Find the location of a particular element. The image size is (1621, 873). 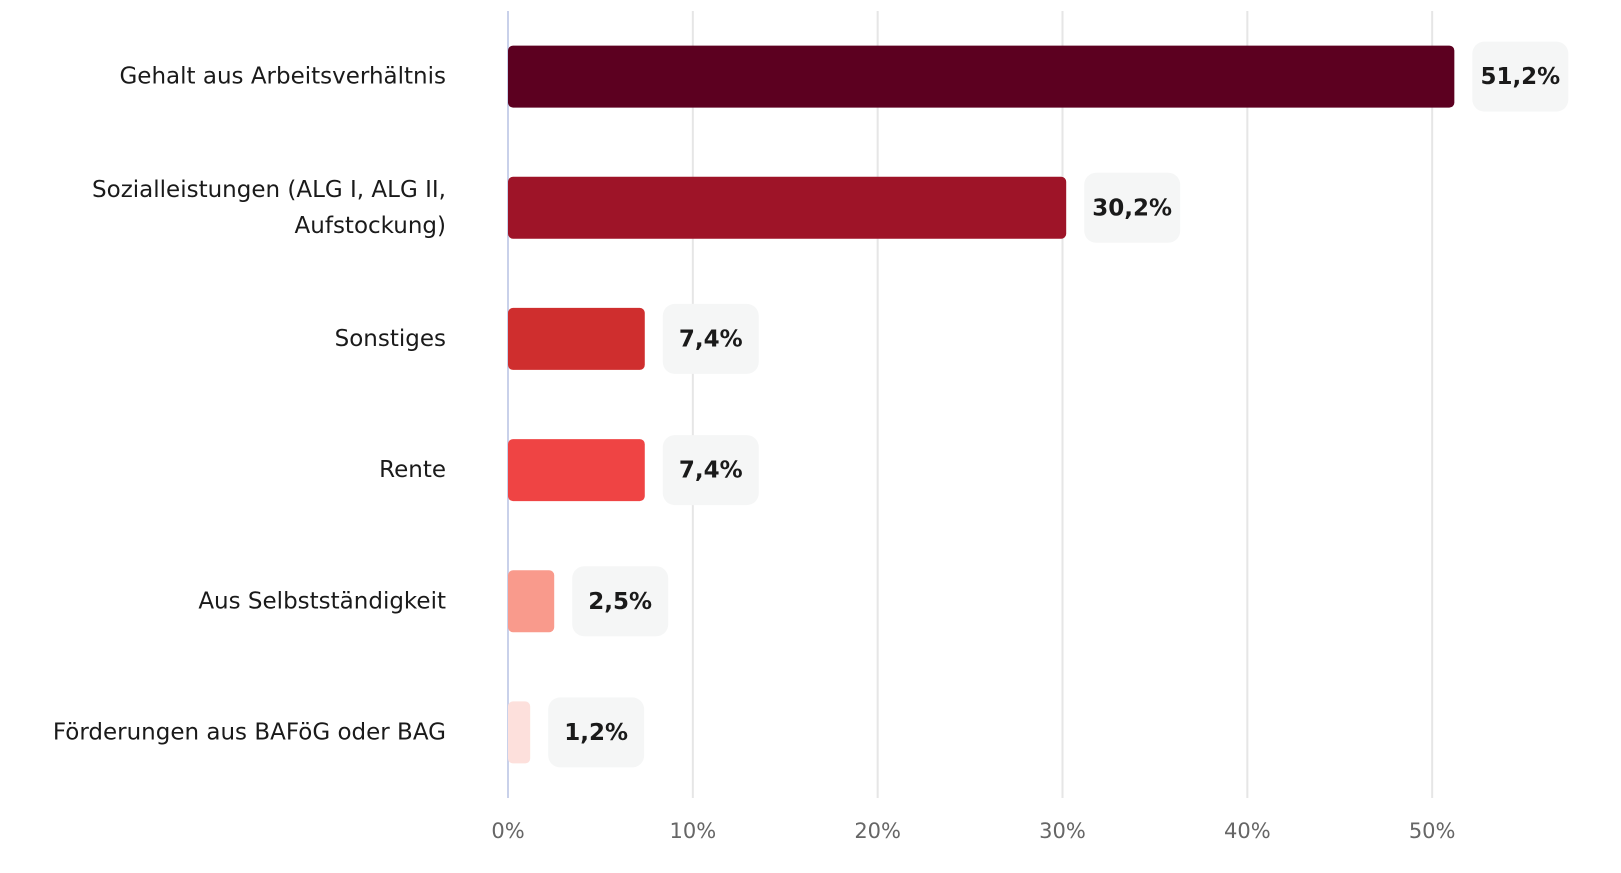

category-label: Aus Selbstständigkeit is located at coordinates (322, 601).